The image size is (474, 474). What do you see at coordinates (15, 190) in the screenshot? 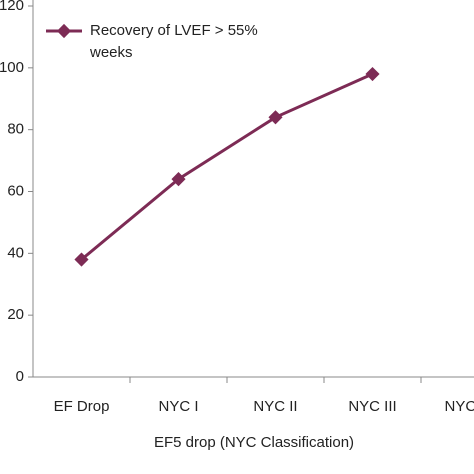
I see `y-tick-label: 60` at bounding box center [15, 190].